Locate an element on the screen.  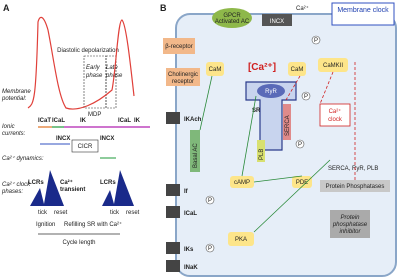
ncx is located at coordinates (277, 20).